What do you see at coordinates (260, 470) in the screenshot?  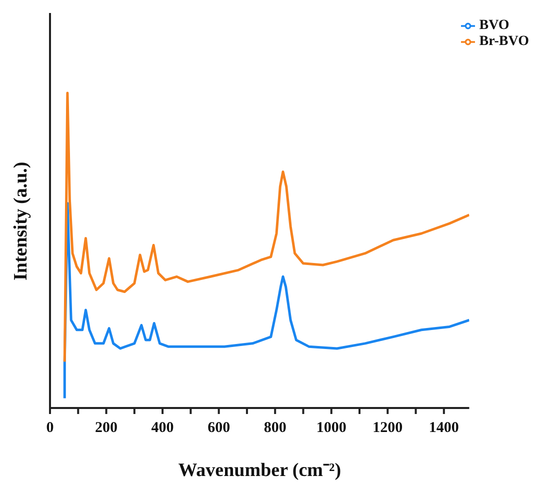 I see `x-axis-title: Wavenumber (cm⁻²)` at bounding box center [260, 470].